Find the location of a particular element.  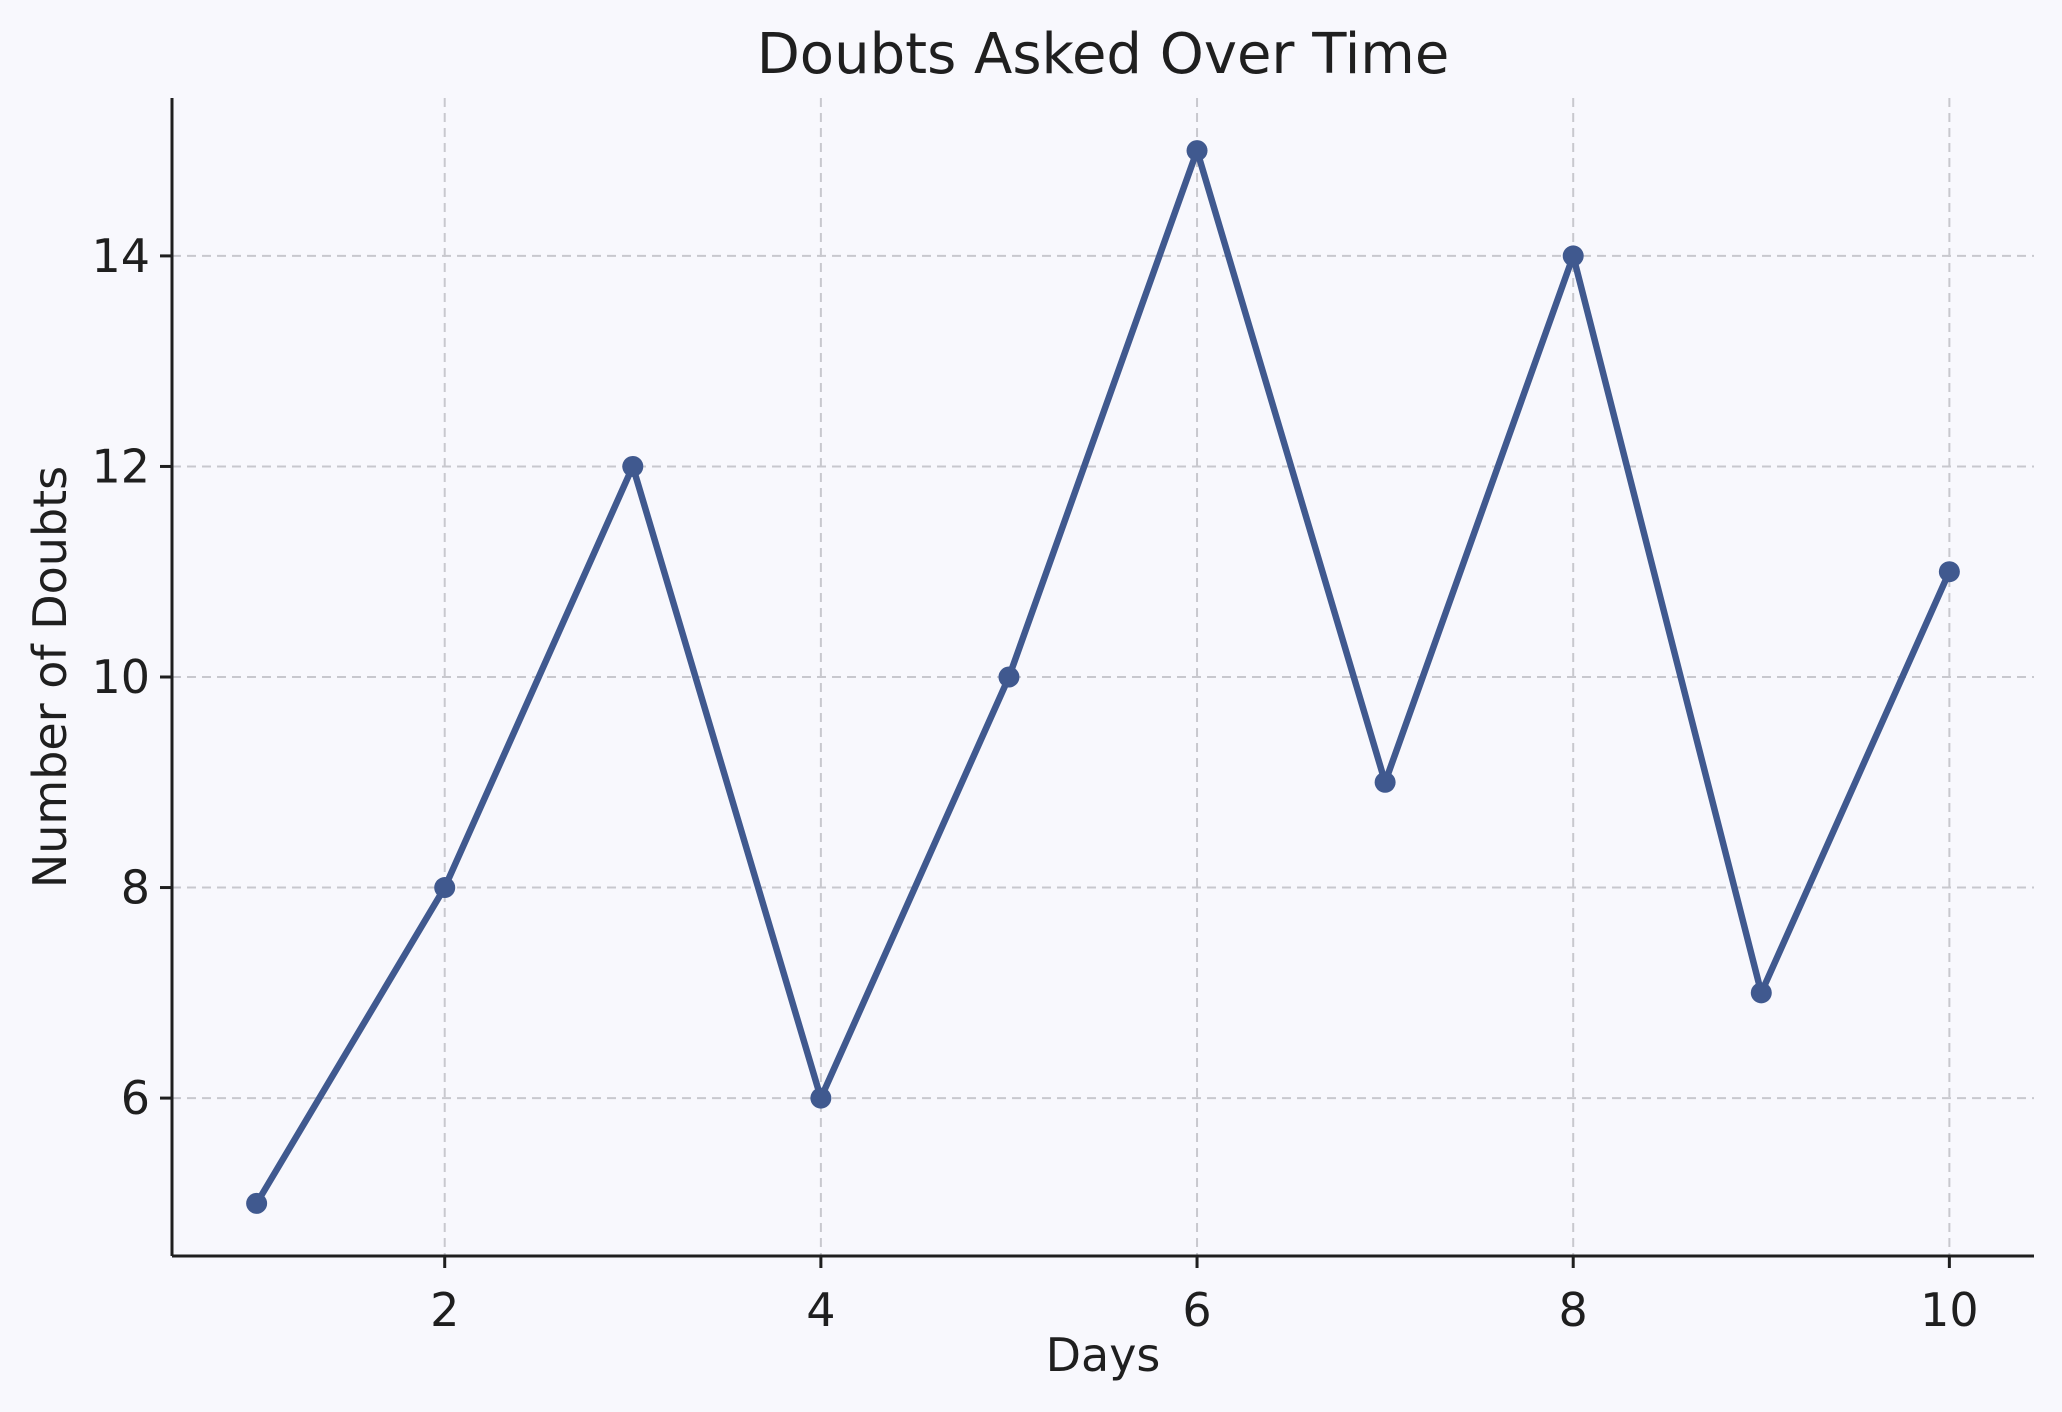

y-axis-label: Number of Doubts is located at coordinates (50, 677).